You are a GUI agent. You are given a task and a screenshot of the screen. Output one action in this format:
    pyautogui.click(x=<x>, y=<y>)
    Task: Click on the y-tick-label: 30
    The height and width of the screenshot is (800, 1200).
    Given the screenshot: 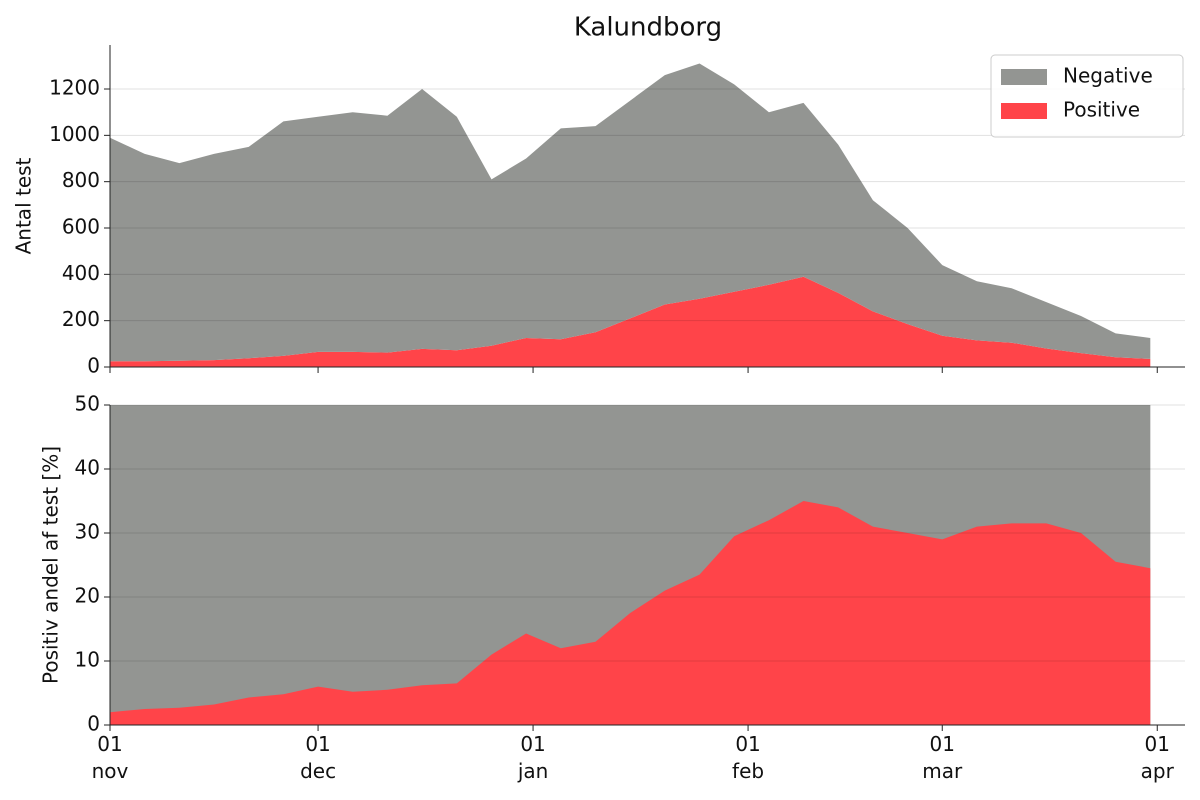 What is the action you would take?
    pyautogui.click(x=87, y=532)
    